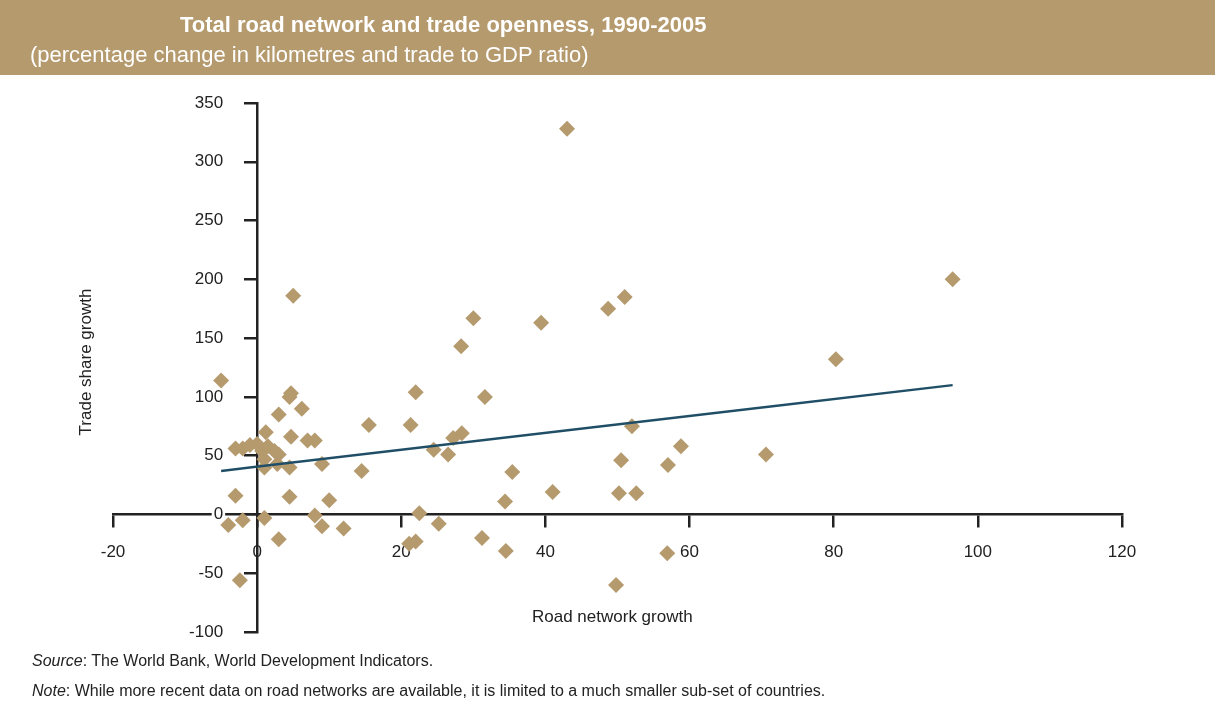  Describe the element at coordinates (1122, 552) in the screenshot. I see `x-tick-label: 120` at that location.